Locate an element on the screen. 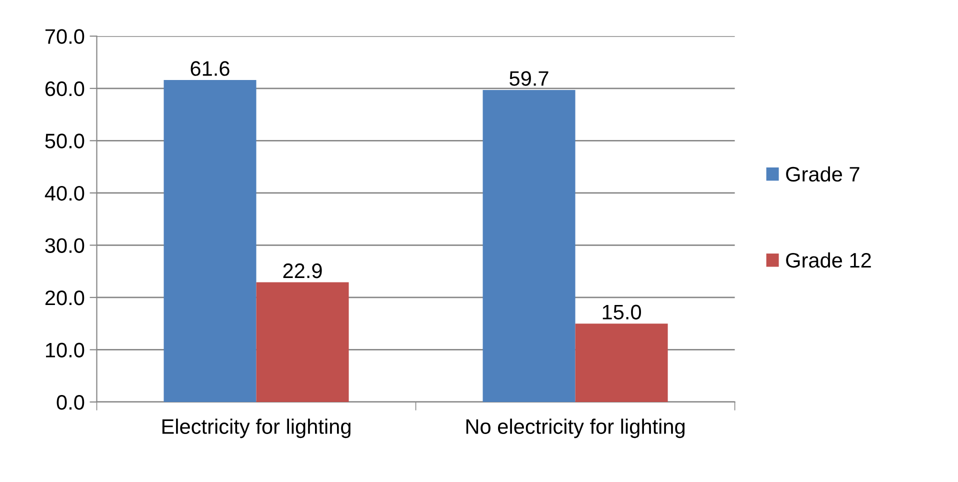 The width and height of the screenshot is (958, 482). y-tick-label: 20.0 is located at coordinates (64, 298).